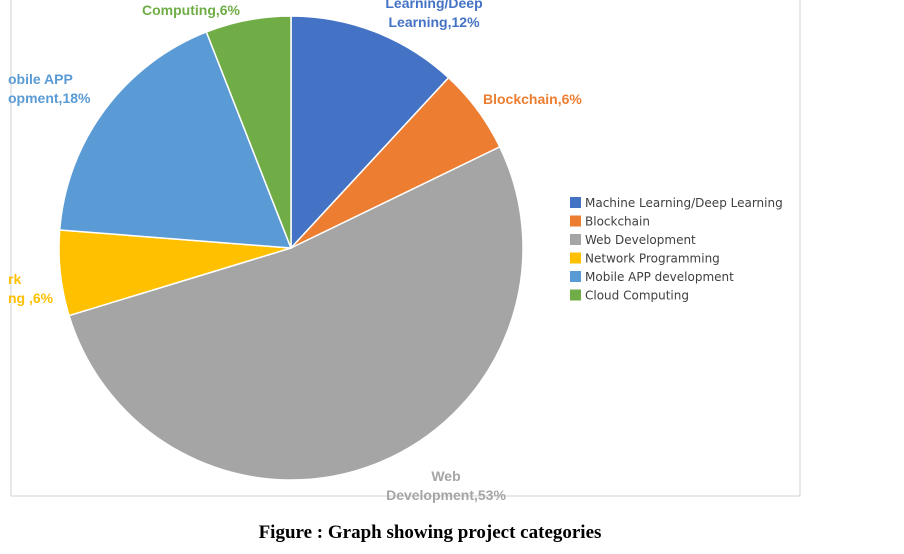 This screenshot has height=554, width=904. What do you see at coordinates (446, 485) in the screenshot?
I see `slice-data-label-2: Web Development,53%` at bounding box center [446, 485].